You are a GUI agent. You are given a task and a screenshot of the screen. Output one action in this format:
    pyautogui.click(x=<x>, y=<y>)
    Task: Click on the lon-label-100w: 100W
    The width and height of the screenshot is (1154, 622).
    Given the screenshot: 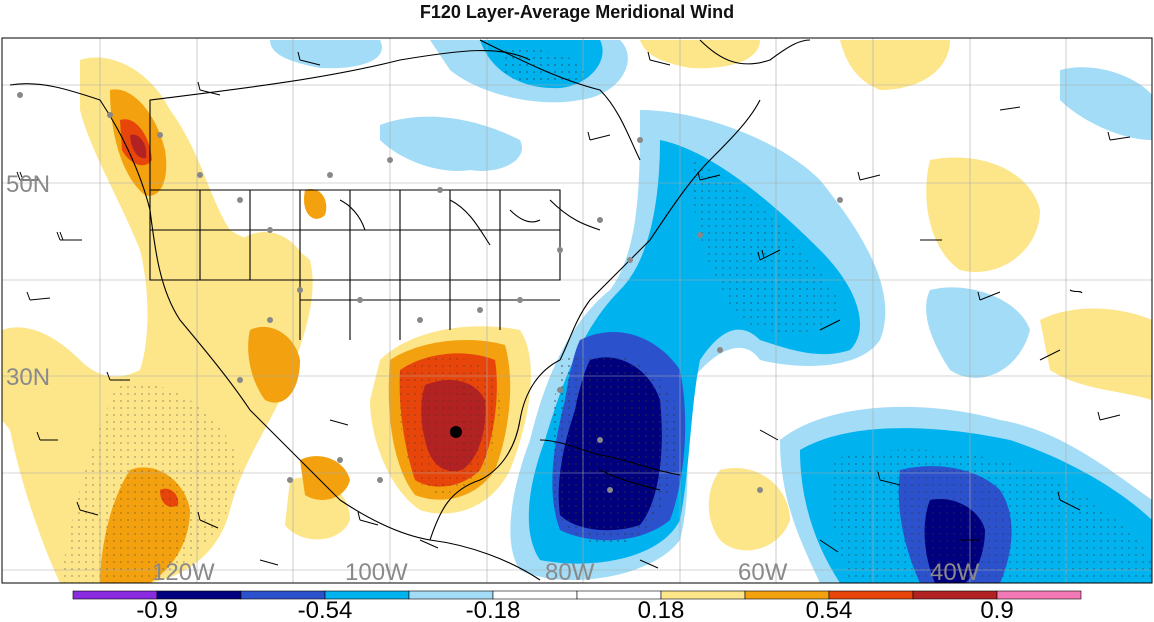 What is the action you would take?
    pyautogui.click(x=376, y=572)
    